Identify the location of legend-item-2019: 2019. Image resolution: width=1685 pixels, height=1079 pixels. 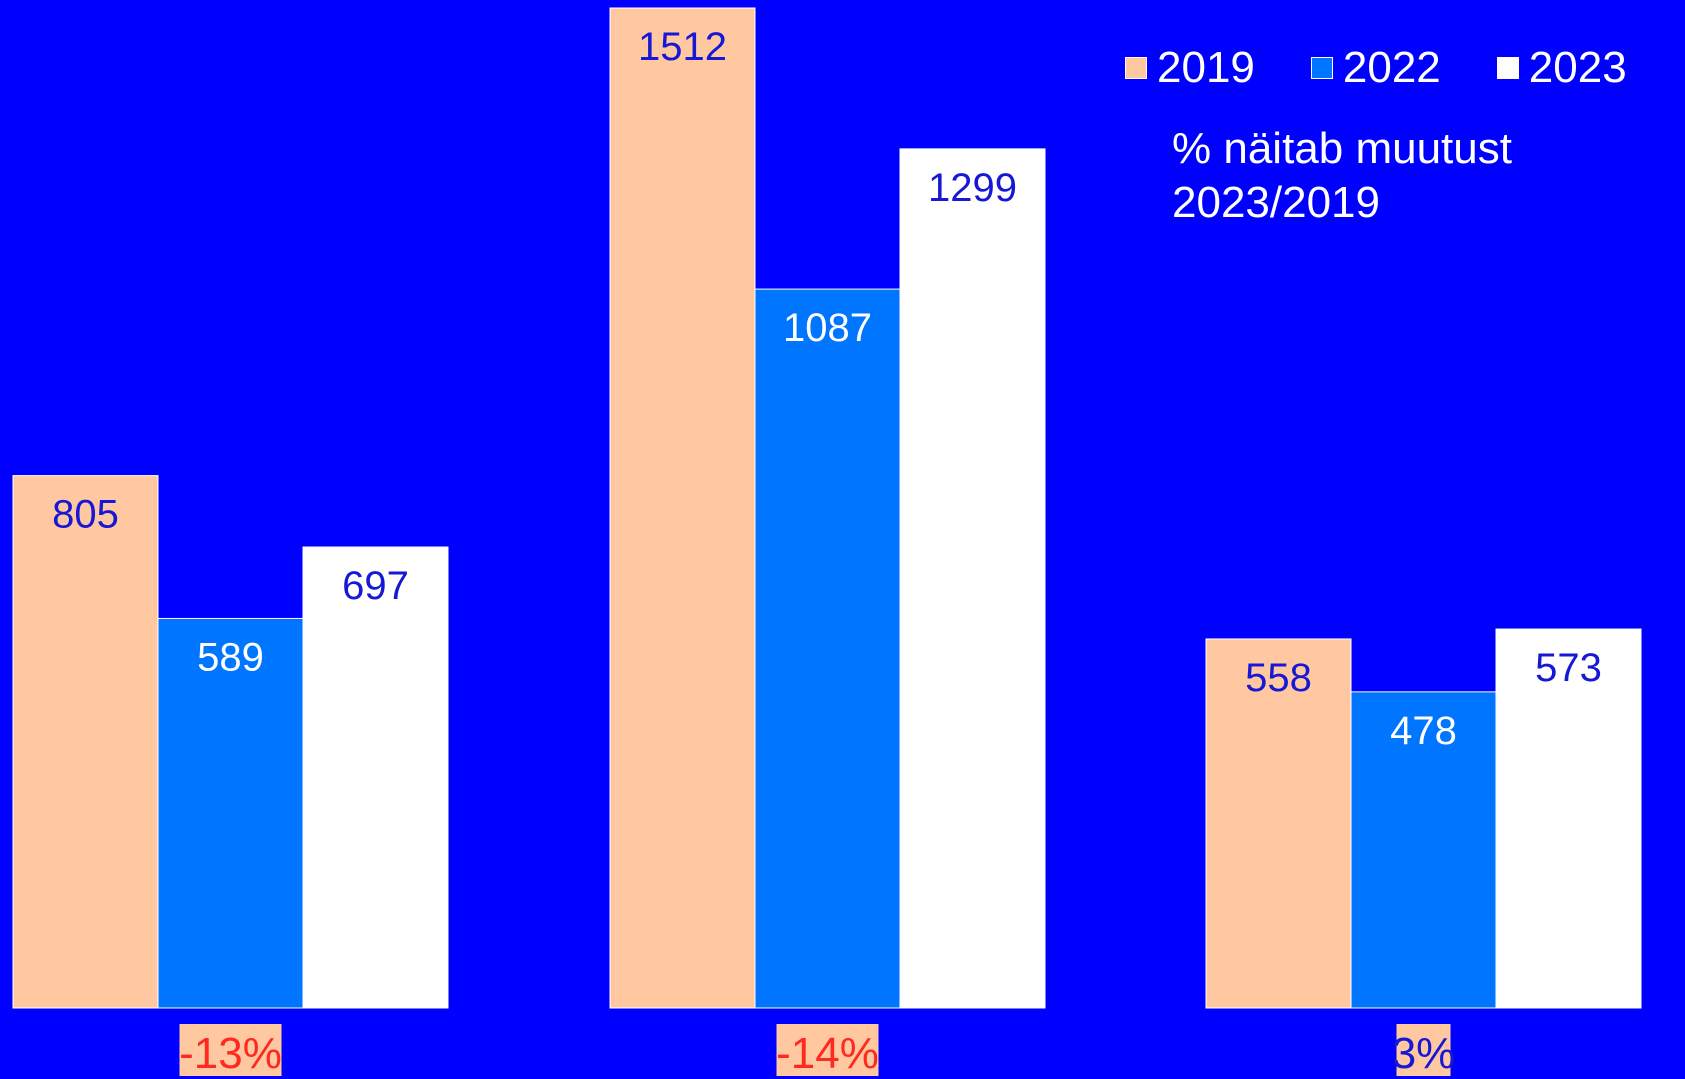
(1190, 68).